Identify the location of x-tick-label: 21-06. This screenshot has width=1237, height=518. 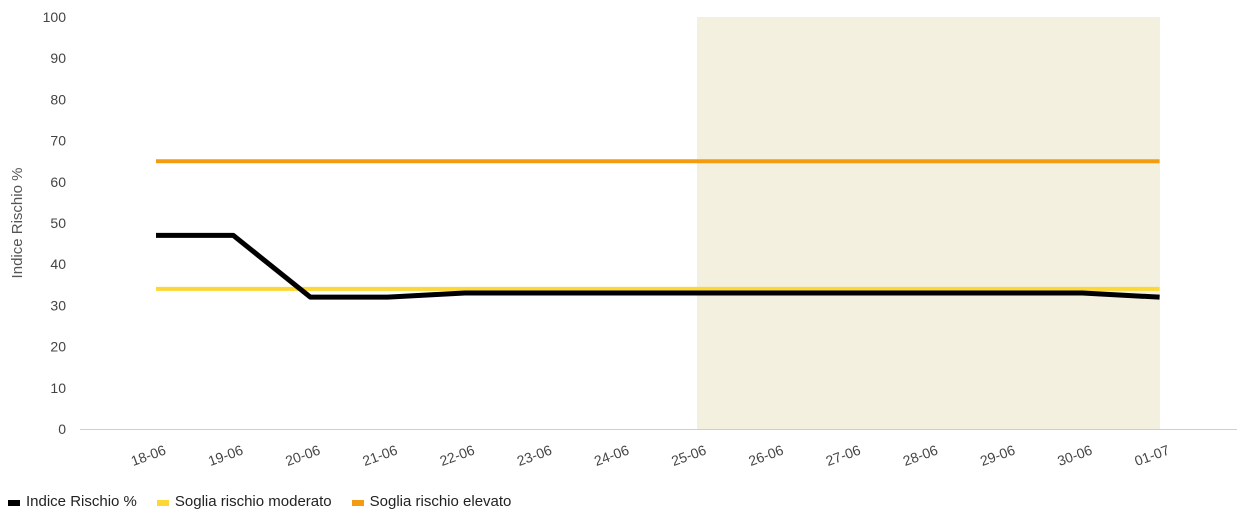
(379, 455).